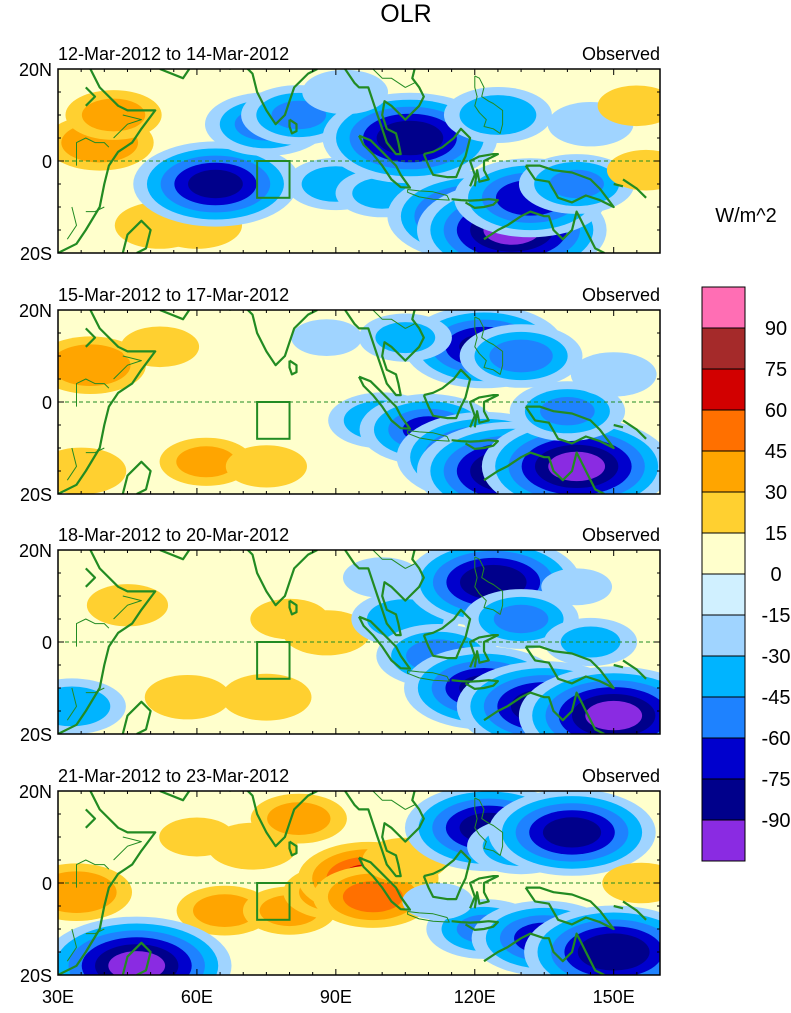 Image resolution: width=791 pixels, height=1013 pixels. Describe the element at coordinates (173, 295) in the screenshot. I see `panel-date-range: 15-Mar-2012 to 17-Mar-2012` at that location.